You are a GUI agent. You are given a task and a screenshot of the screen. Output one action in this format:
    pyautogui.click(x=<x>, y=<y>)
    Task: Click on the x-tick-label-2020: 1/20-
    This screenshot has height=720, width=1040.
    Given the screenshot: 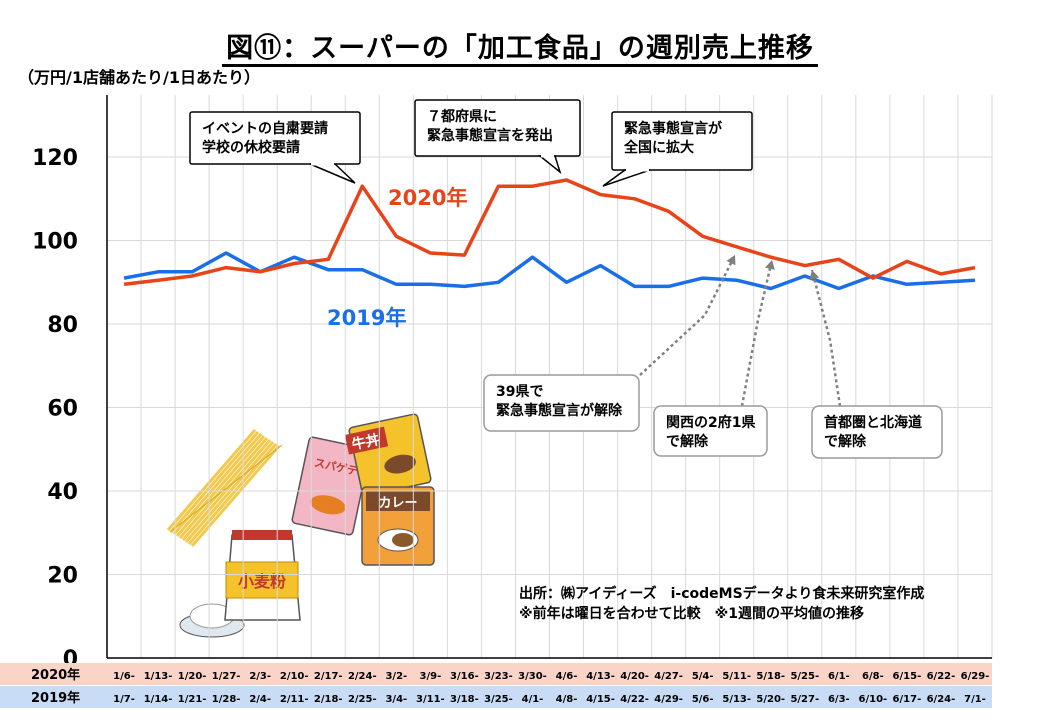 What is the action you would take?
    pyautogui.click(x=192, y=676)
    